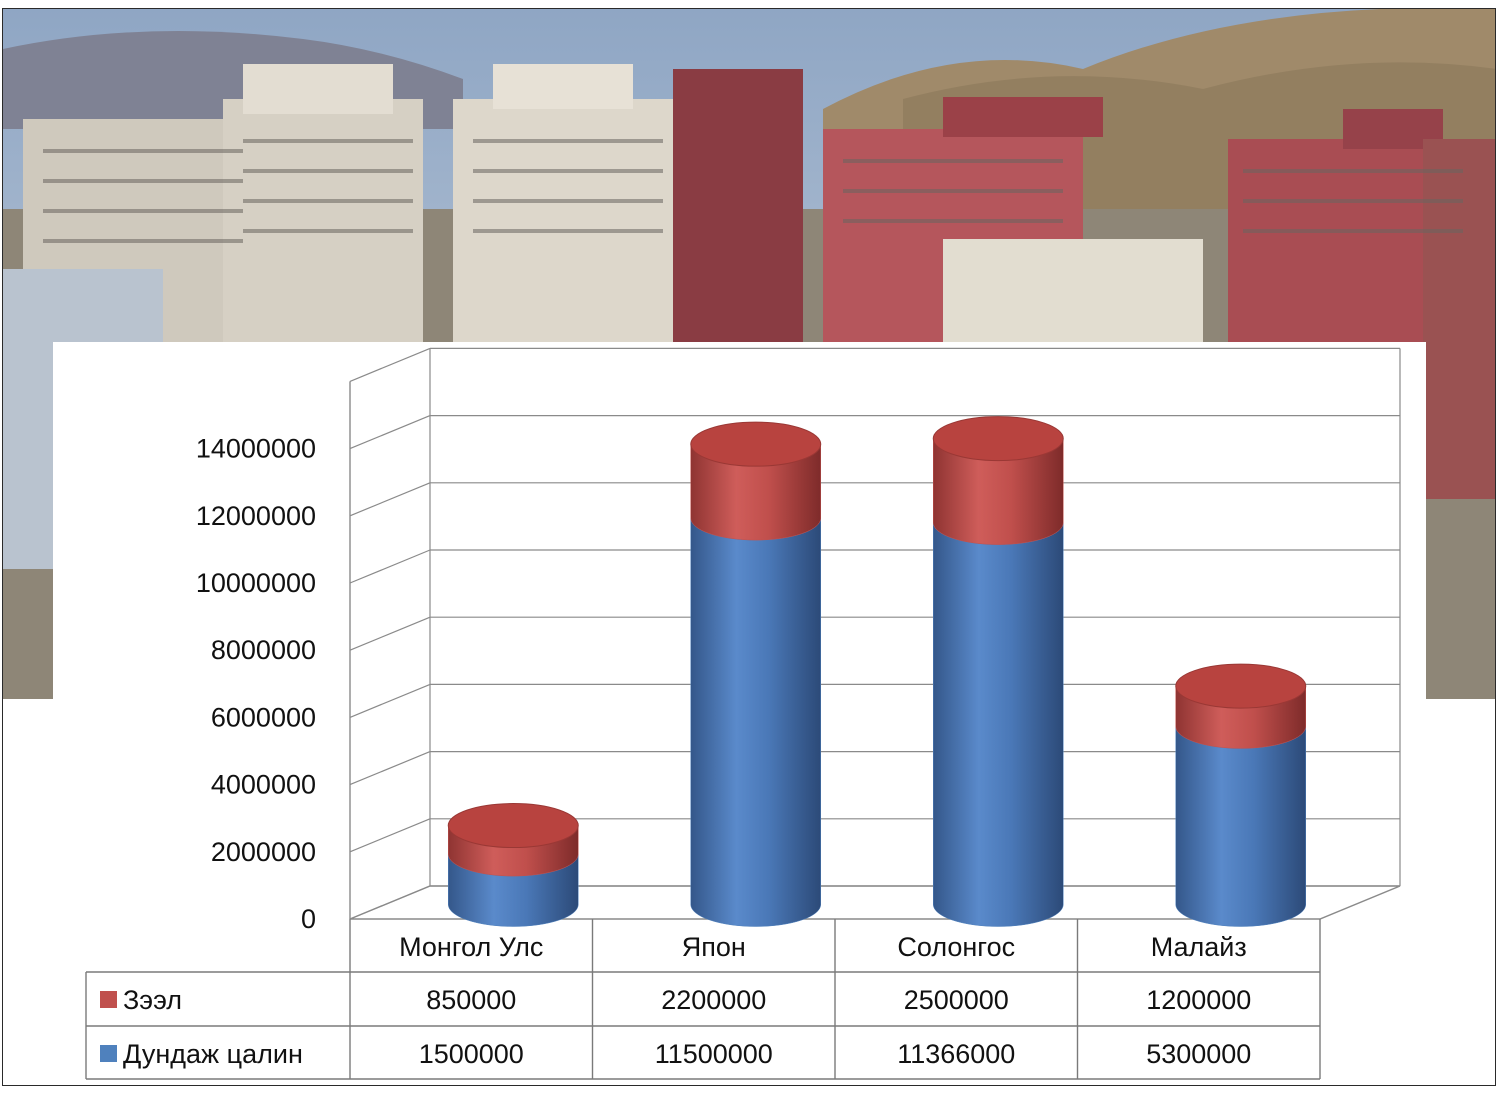 This screenshot has height=1098, width=1500. I want to click on data-table-value: 11500000, so click(714, 1054).